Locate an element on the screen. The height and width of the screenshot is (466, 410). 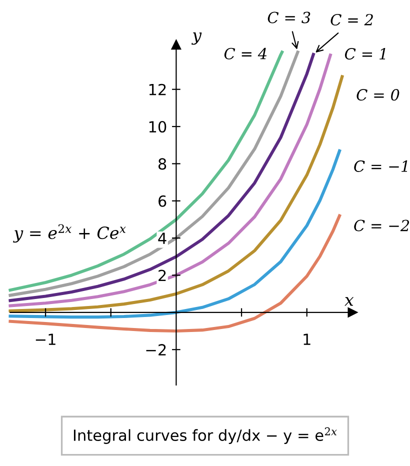
series-label: C = −1 is located at coordinates (381, 166).